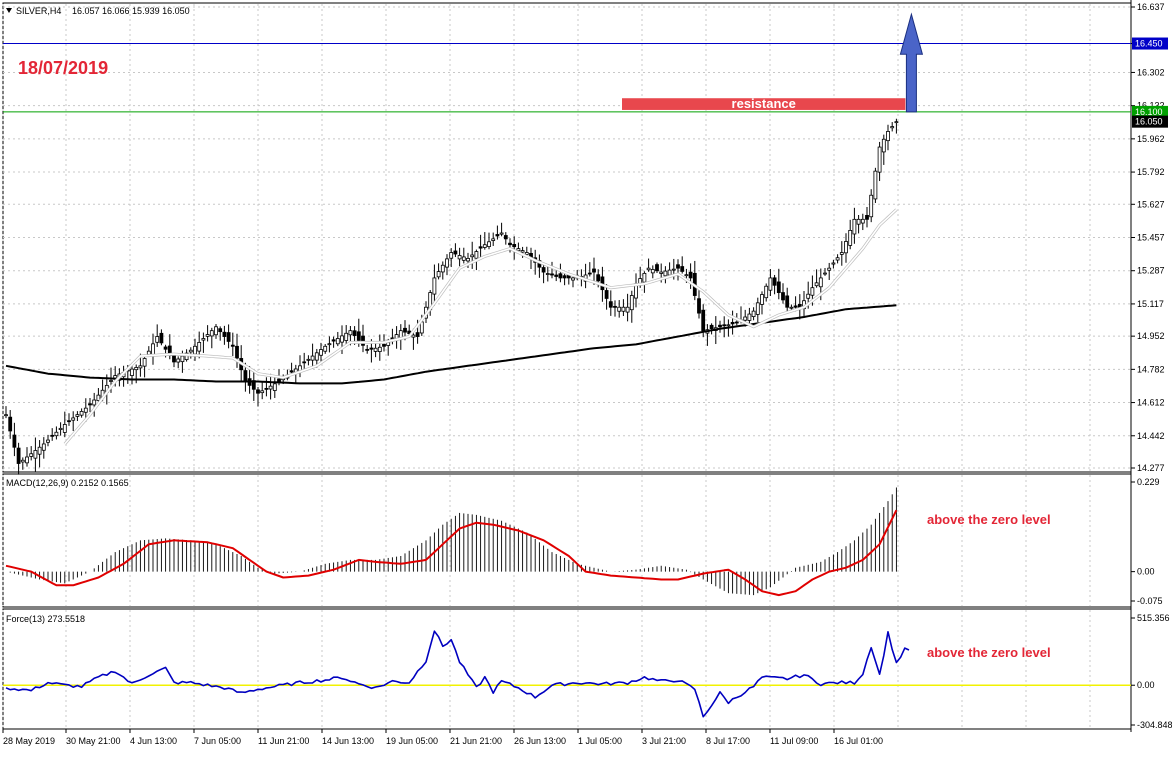 The height and width of the screenshot is (757, 1172). Describe the element at coordinates (9, 10) in the screenshot. I see `triangle-down-icon` at that location.